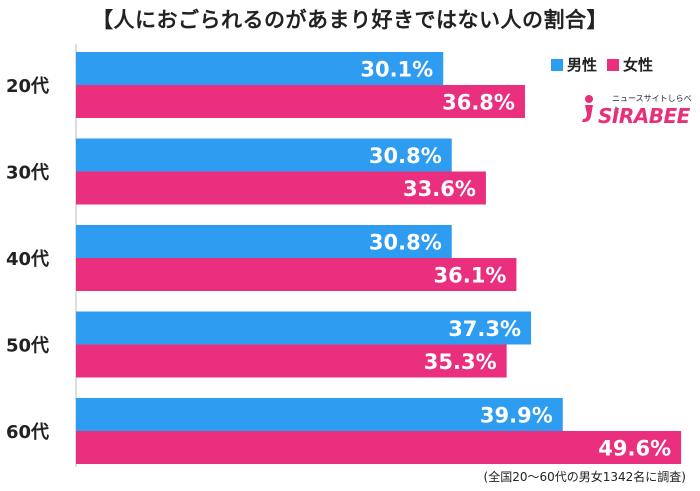  What do you see at coordinates (516, 416) in the screenshot?
I see `bar-value-label: 39.9%` at bounding box center [516, 416].